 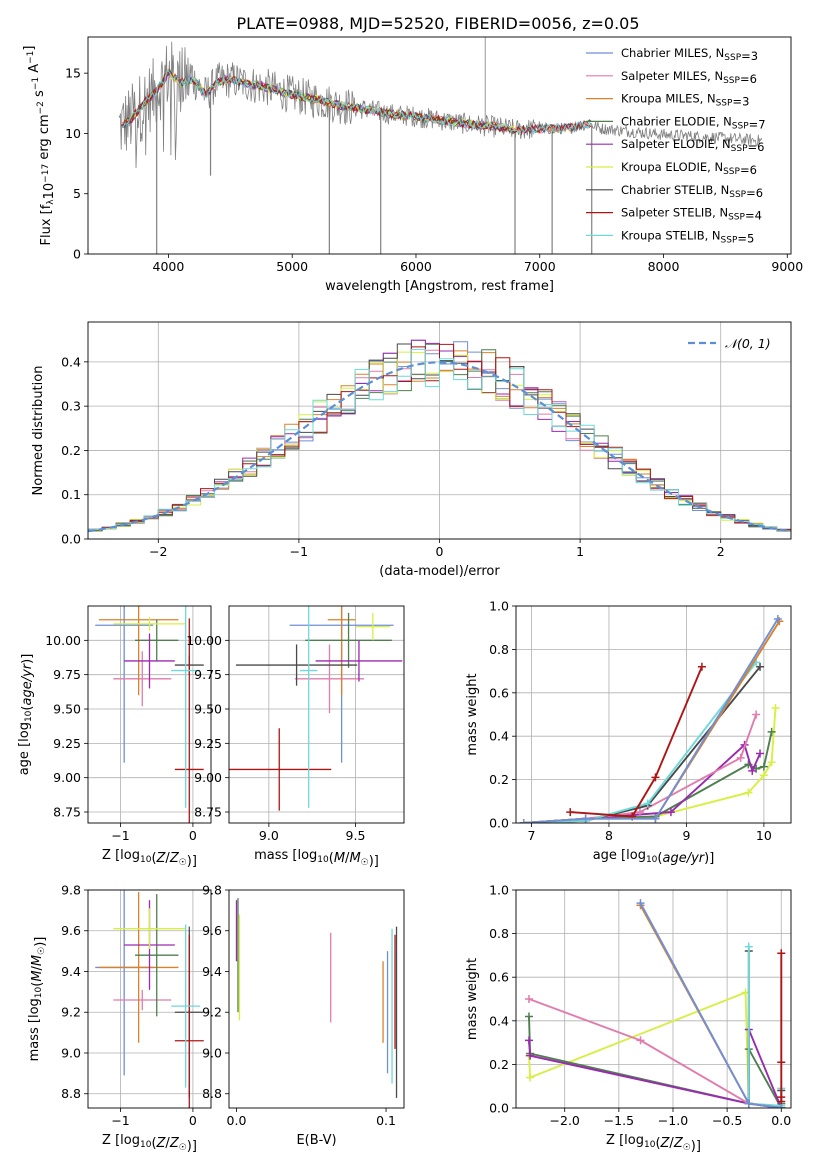 I want to click on residuals-ytick-label-2: 0.2, so click(x=71, y=450).